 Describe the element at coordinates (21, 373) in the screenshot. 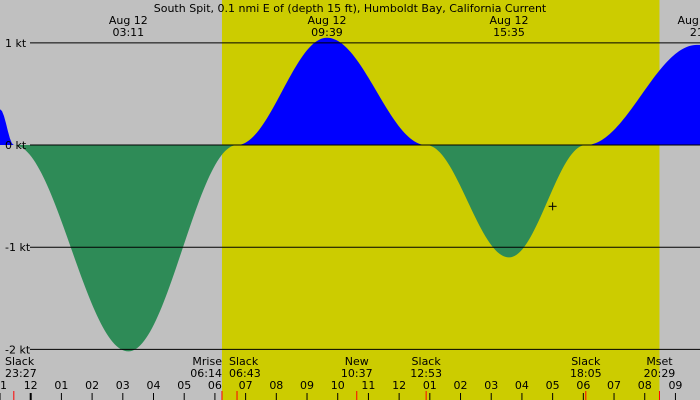

I see `event-time-label: 23:27` at that location.